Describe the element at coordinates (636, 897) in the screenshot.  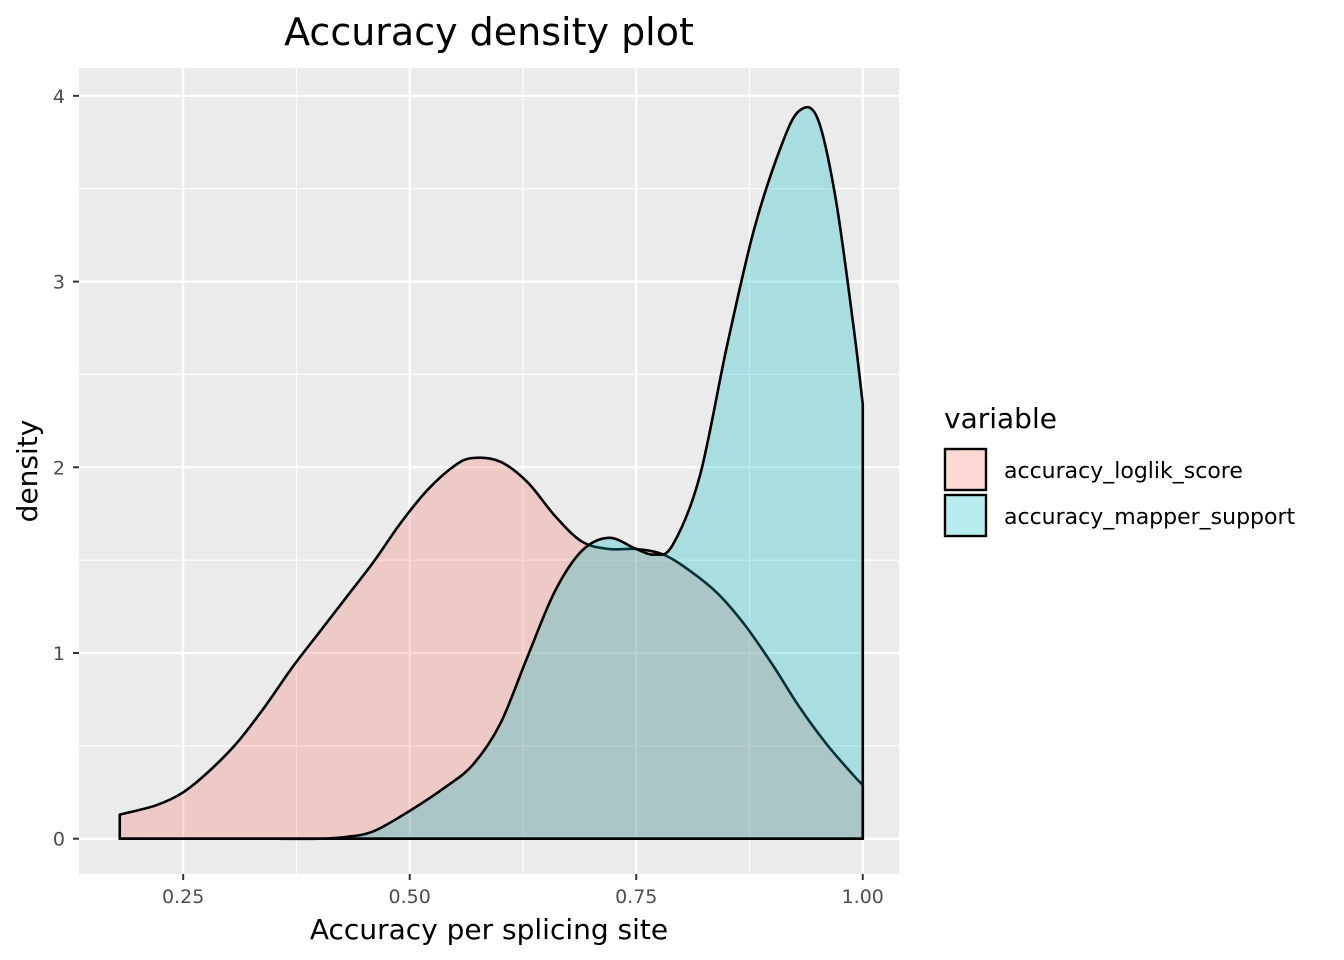
I see `x-tick-label: 0.75` at that location.